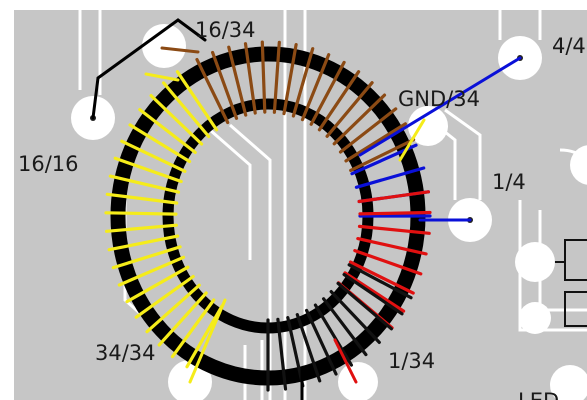 This screenshot has height=400, width=587. I want to click on label-1-34: 1/34, so click(411, 361).